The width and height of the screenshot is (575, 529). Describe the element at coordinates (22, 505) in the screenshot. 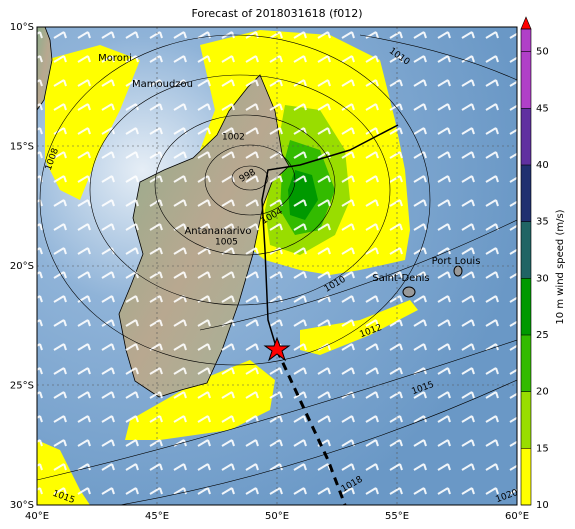

I see `y-tick-label: 30°S` at that location.